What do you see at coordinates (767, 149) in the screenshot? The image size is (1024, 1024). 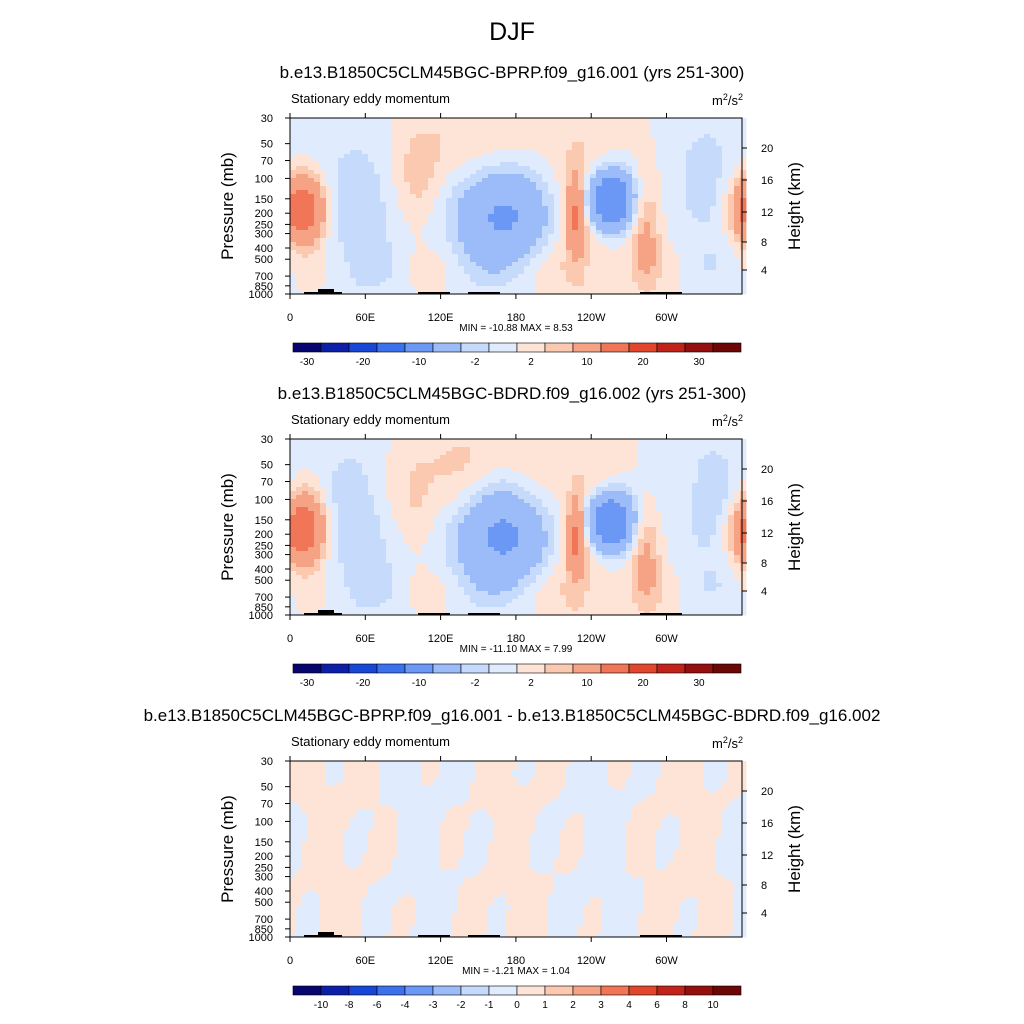 I see `y2-tick-label: 20` at bounding box center [767, 149].